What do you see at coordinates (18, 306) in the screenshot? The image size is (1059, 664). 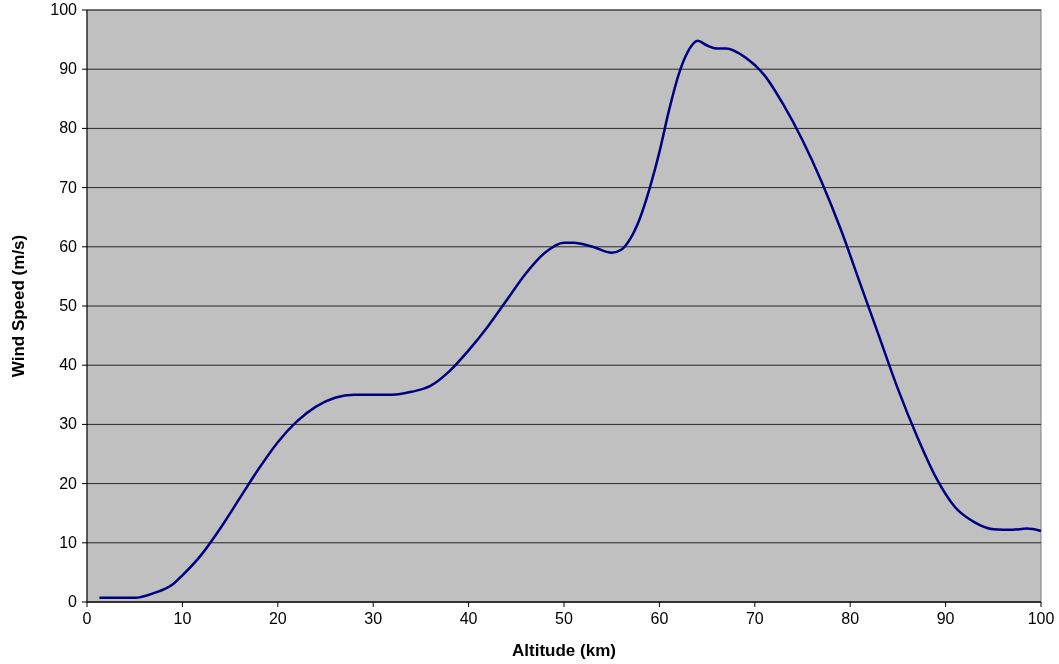 I see `y-axis-title: Wind Speed (m/s)` at bounding box center [18, 306].